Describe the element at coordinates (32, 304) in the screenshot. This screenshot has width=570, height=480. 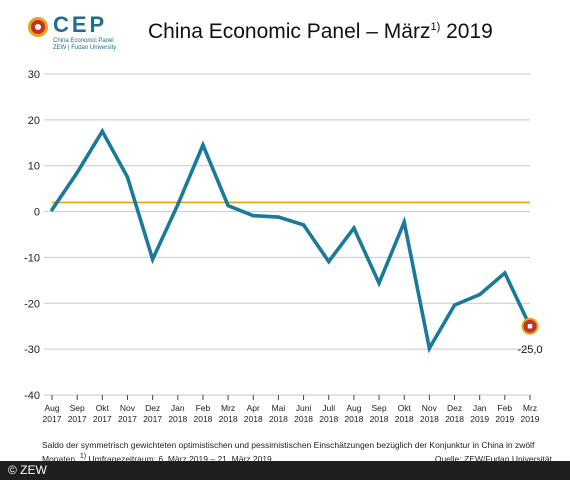
I see `y-tick-label: -20` at that location.